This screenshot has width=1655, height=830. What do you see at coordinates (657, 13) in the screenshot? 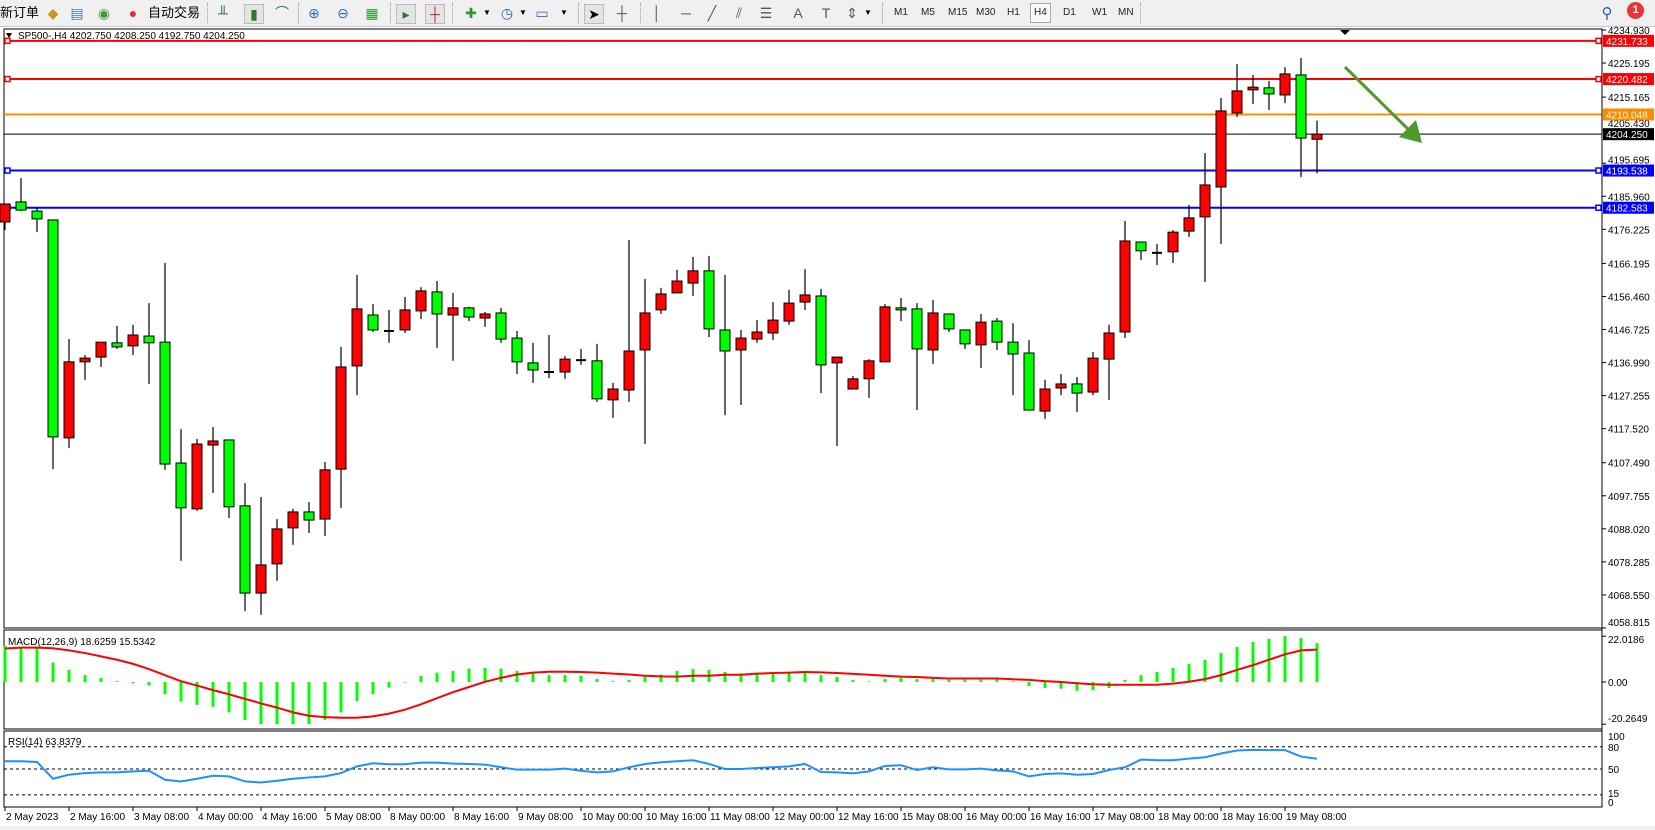
I see `vertical-line-icon: │` at bounding box center [657, 13].